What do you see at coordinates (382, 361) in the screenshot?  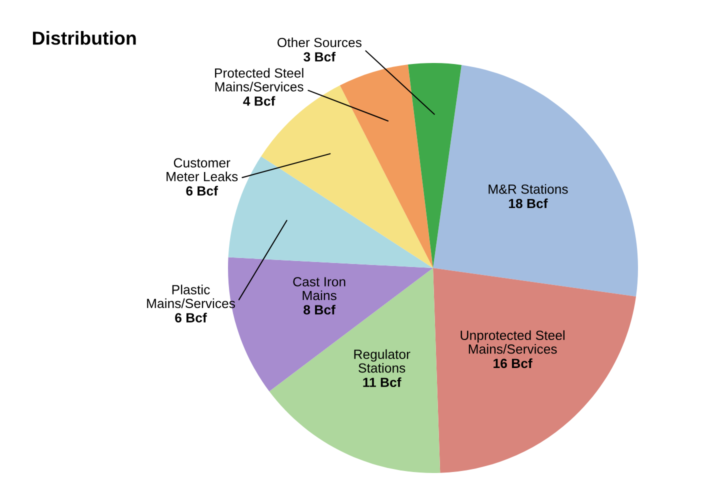 I see `slice-label: Regulator Stations` at bounding box center [382, 361].